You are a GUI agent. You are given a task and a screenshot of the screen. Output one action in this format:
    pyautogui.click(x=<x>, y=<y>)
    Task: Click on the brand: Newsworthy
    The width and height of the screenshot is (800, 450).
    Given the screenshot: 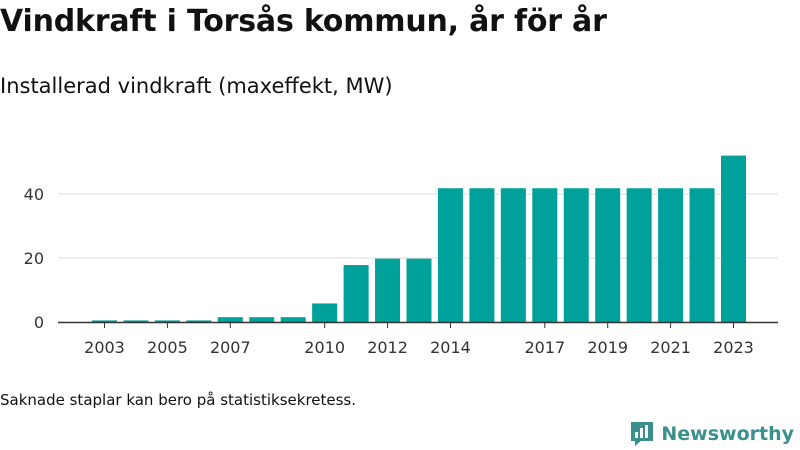 What is the action you would take?
    pyautogui.click(x=711, y=434)
    